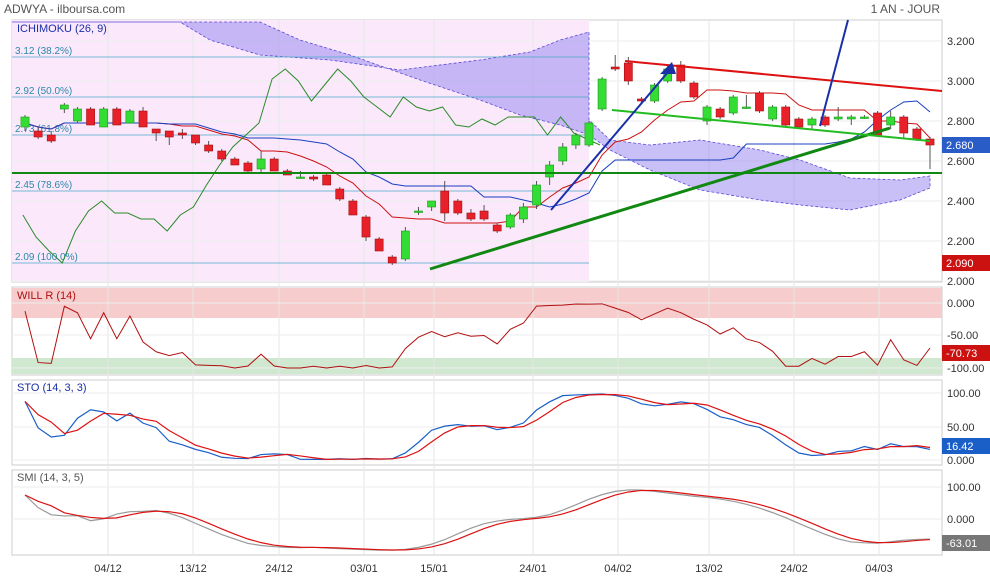 This screenshot has height=580, width=990. What do you see at coordinates (46, 257) in the screenshot?
I see `fibonacci-label: 2.09 (100.0%)` at bounding box center [46, 257].